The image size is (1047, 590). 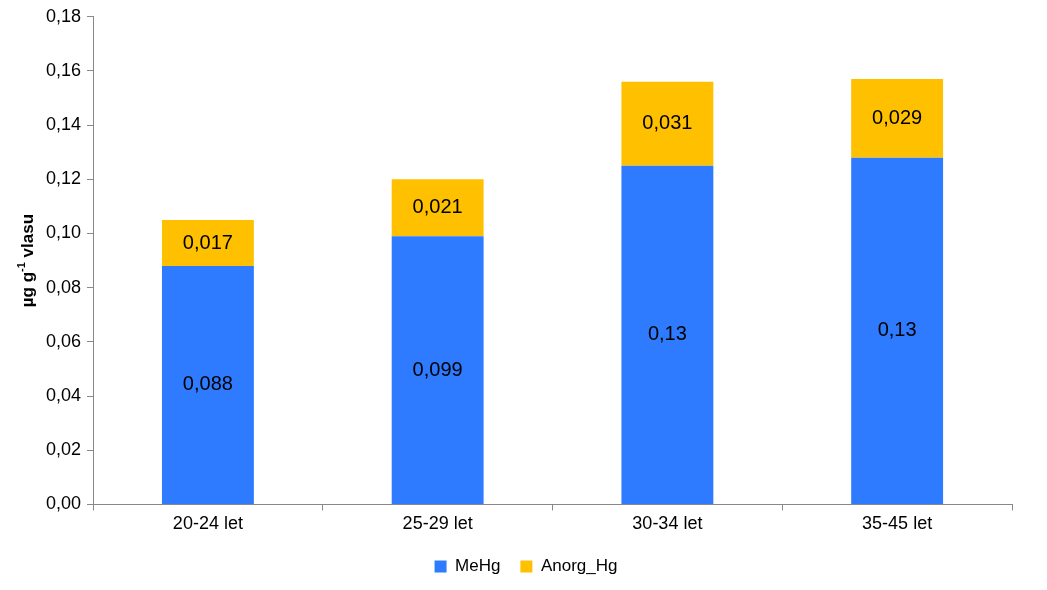 What do you see at coordinates (63, 178) in the screenshot?
I see `y-tick-label: 0,12` at bounding box center [63, 178].